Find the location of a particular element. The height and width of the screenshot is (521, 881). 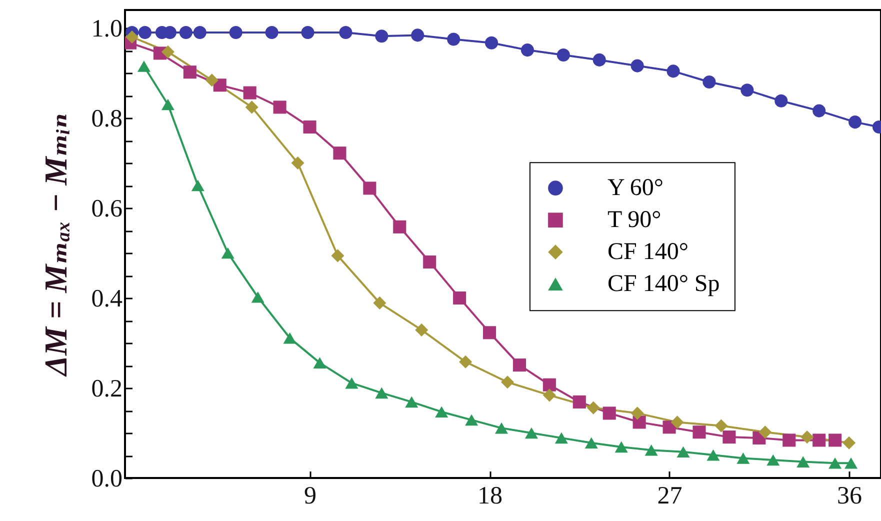

y-tick-label: 0.0 is located at coordinates (106, 479).